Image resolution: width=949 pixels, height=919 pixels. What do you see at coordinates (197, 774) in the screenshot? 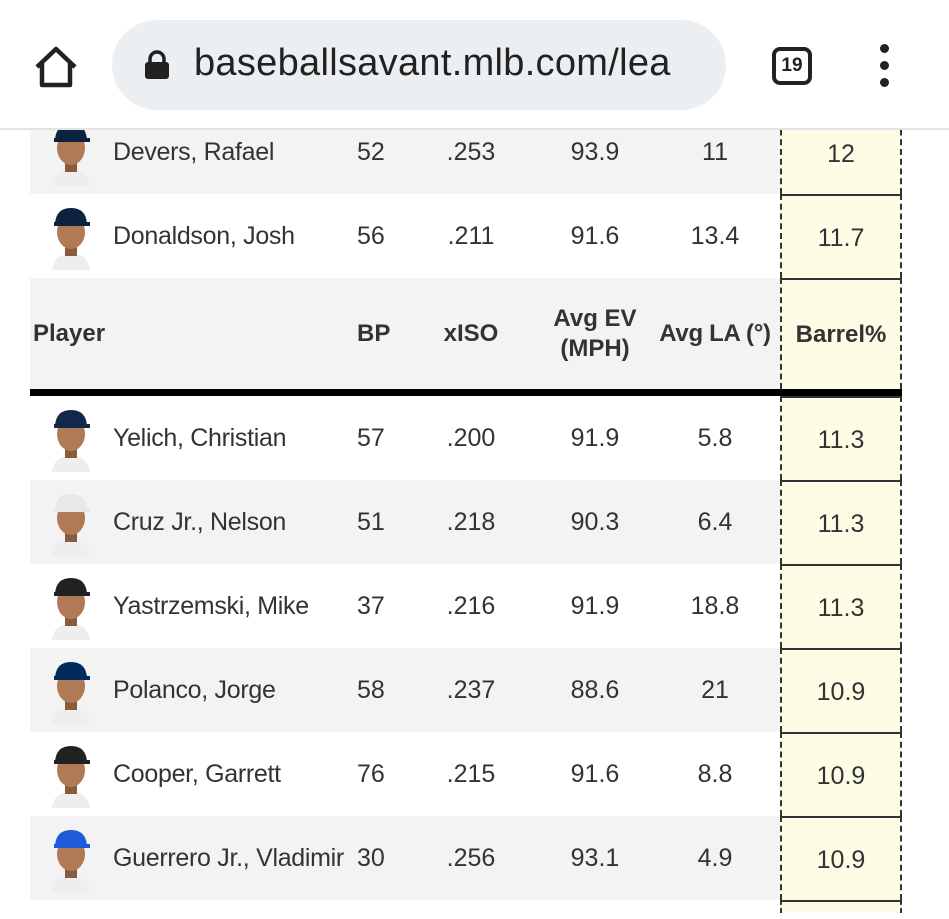
I see `player-name: Cooper, Garrett` at bounding box center [197, 774].